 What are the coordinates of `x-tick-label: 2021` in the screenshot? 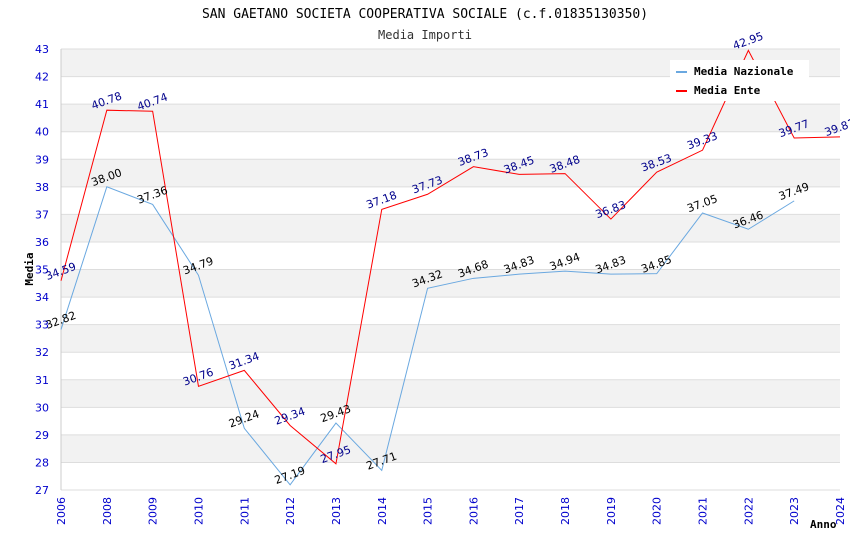 It's located at (703, 511).